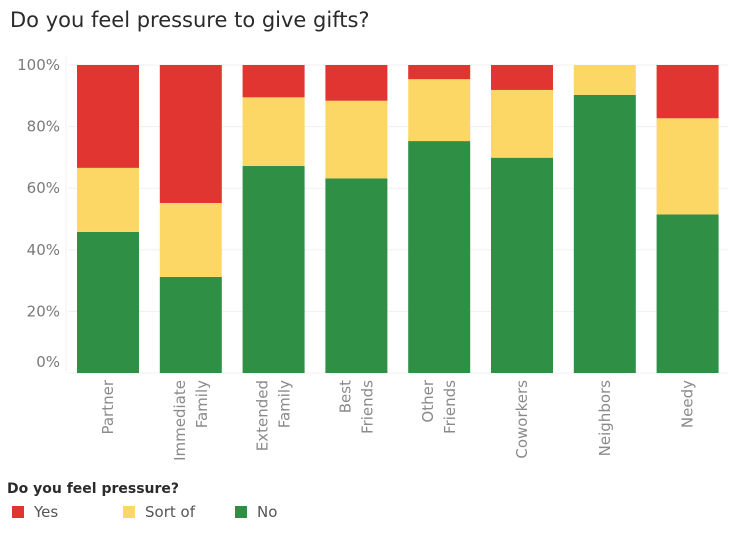 This screenshot has width=734, height=541. I want to click on x-tick-label: Immediate, so click(180, 420).